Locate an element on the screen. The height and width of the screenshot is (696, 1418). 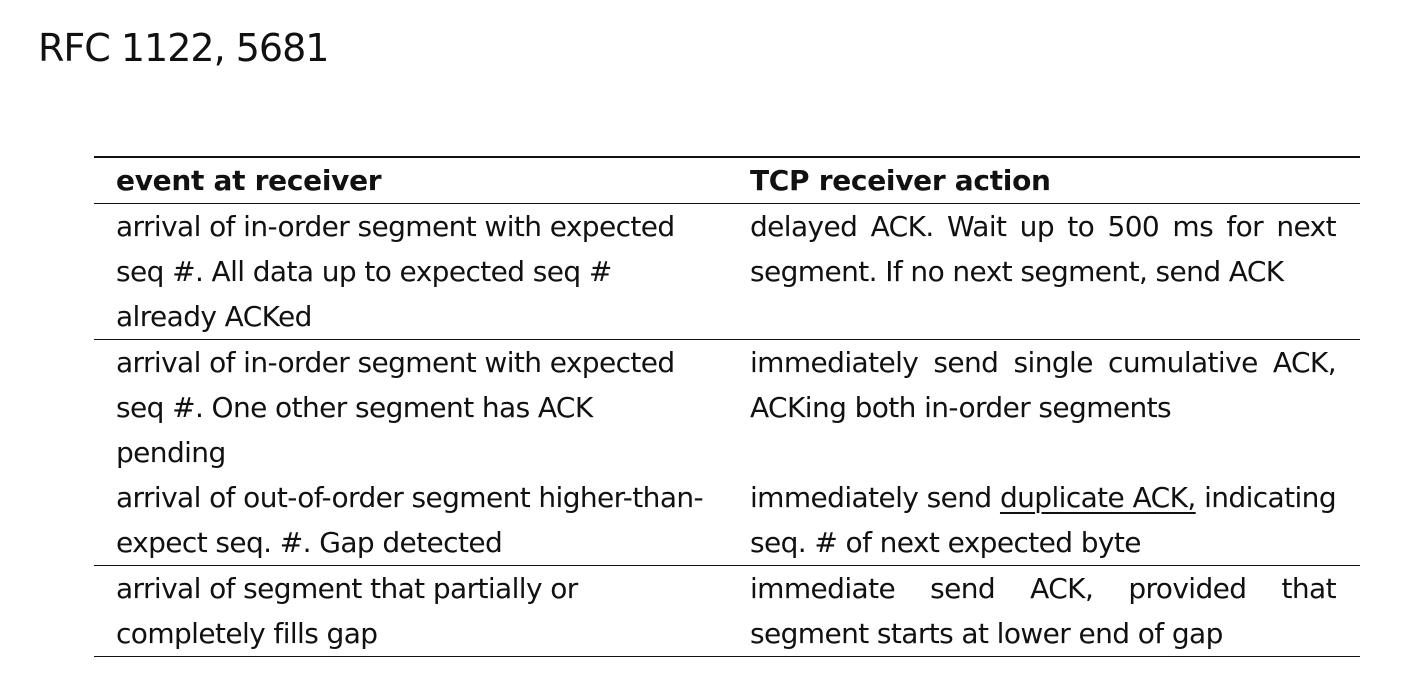
page-title: RFC 1122, 5681 is located at coordinates (183, 48).